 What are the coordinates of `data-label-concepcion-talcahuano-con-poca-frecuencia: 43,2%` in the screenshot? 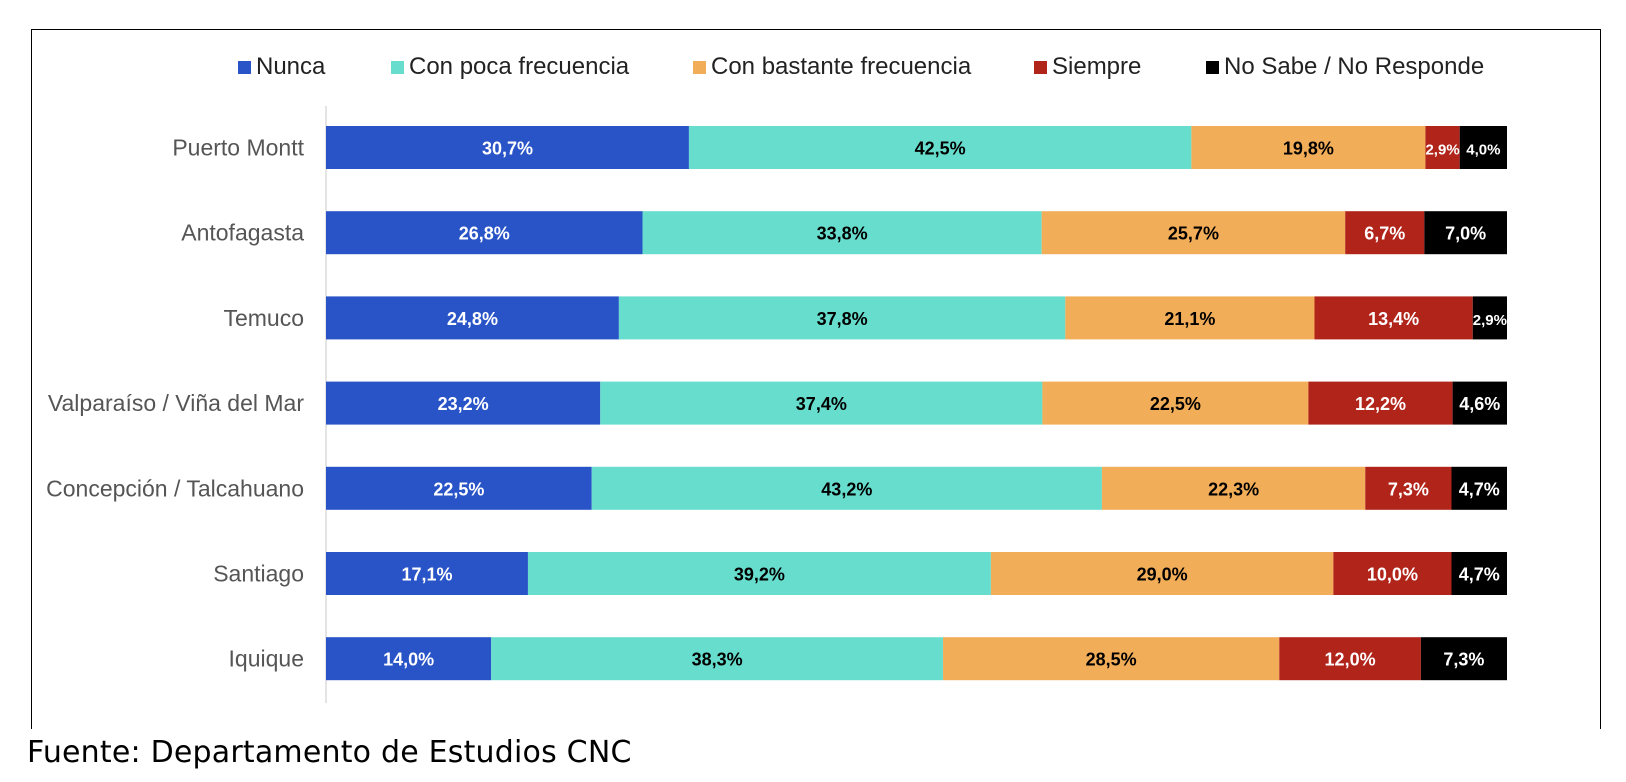 It's located at (846, 489).